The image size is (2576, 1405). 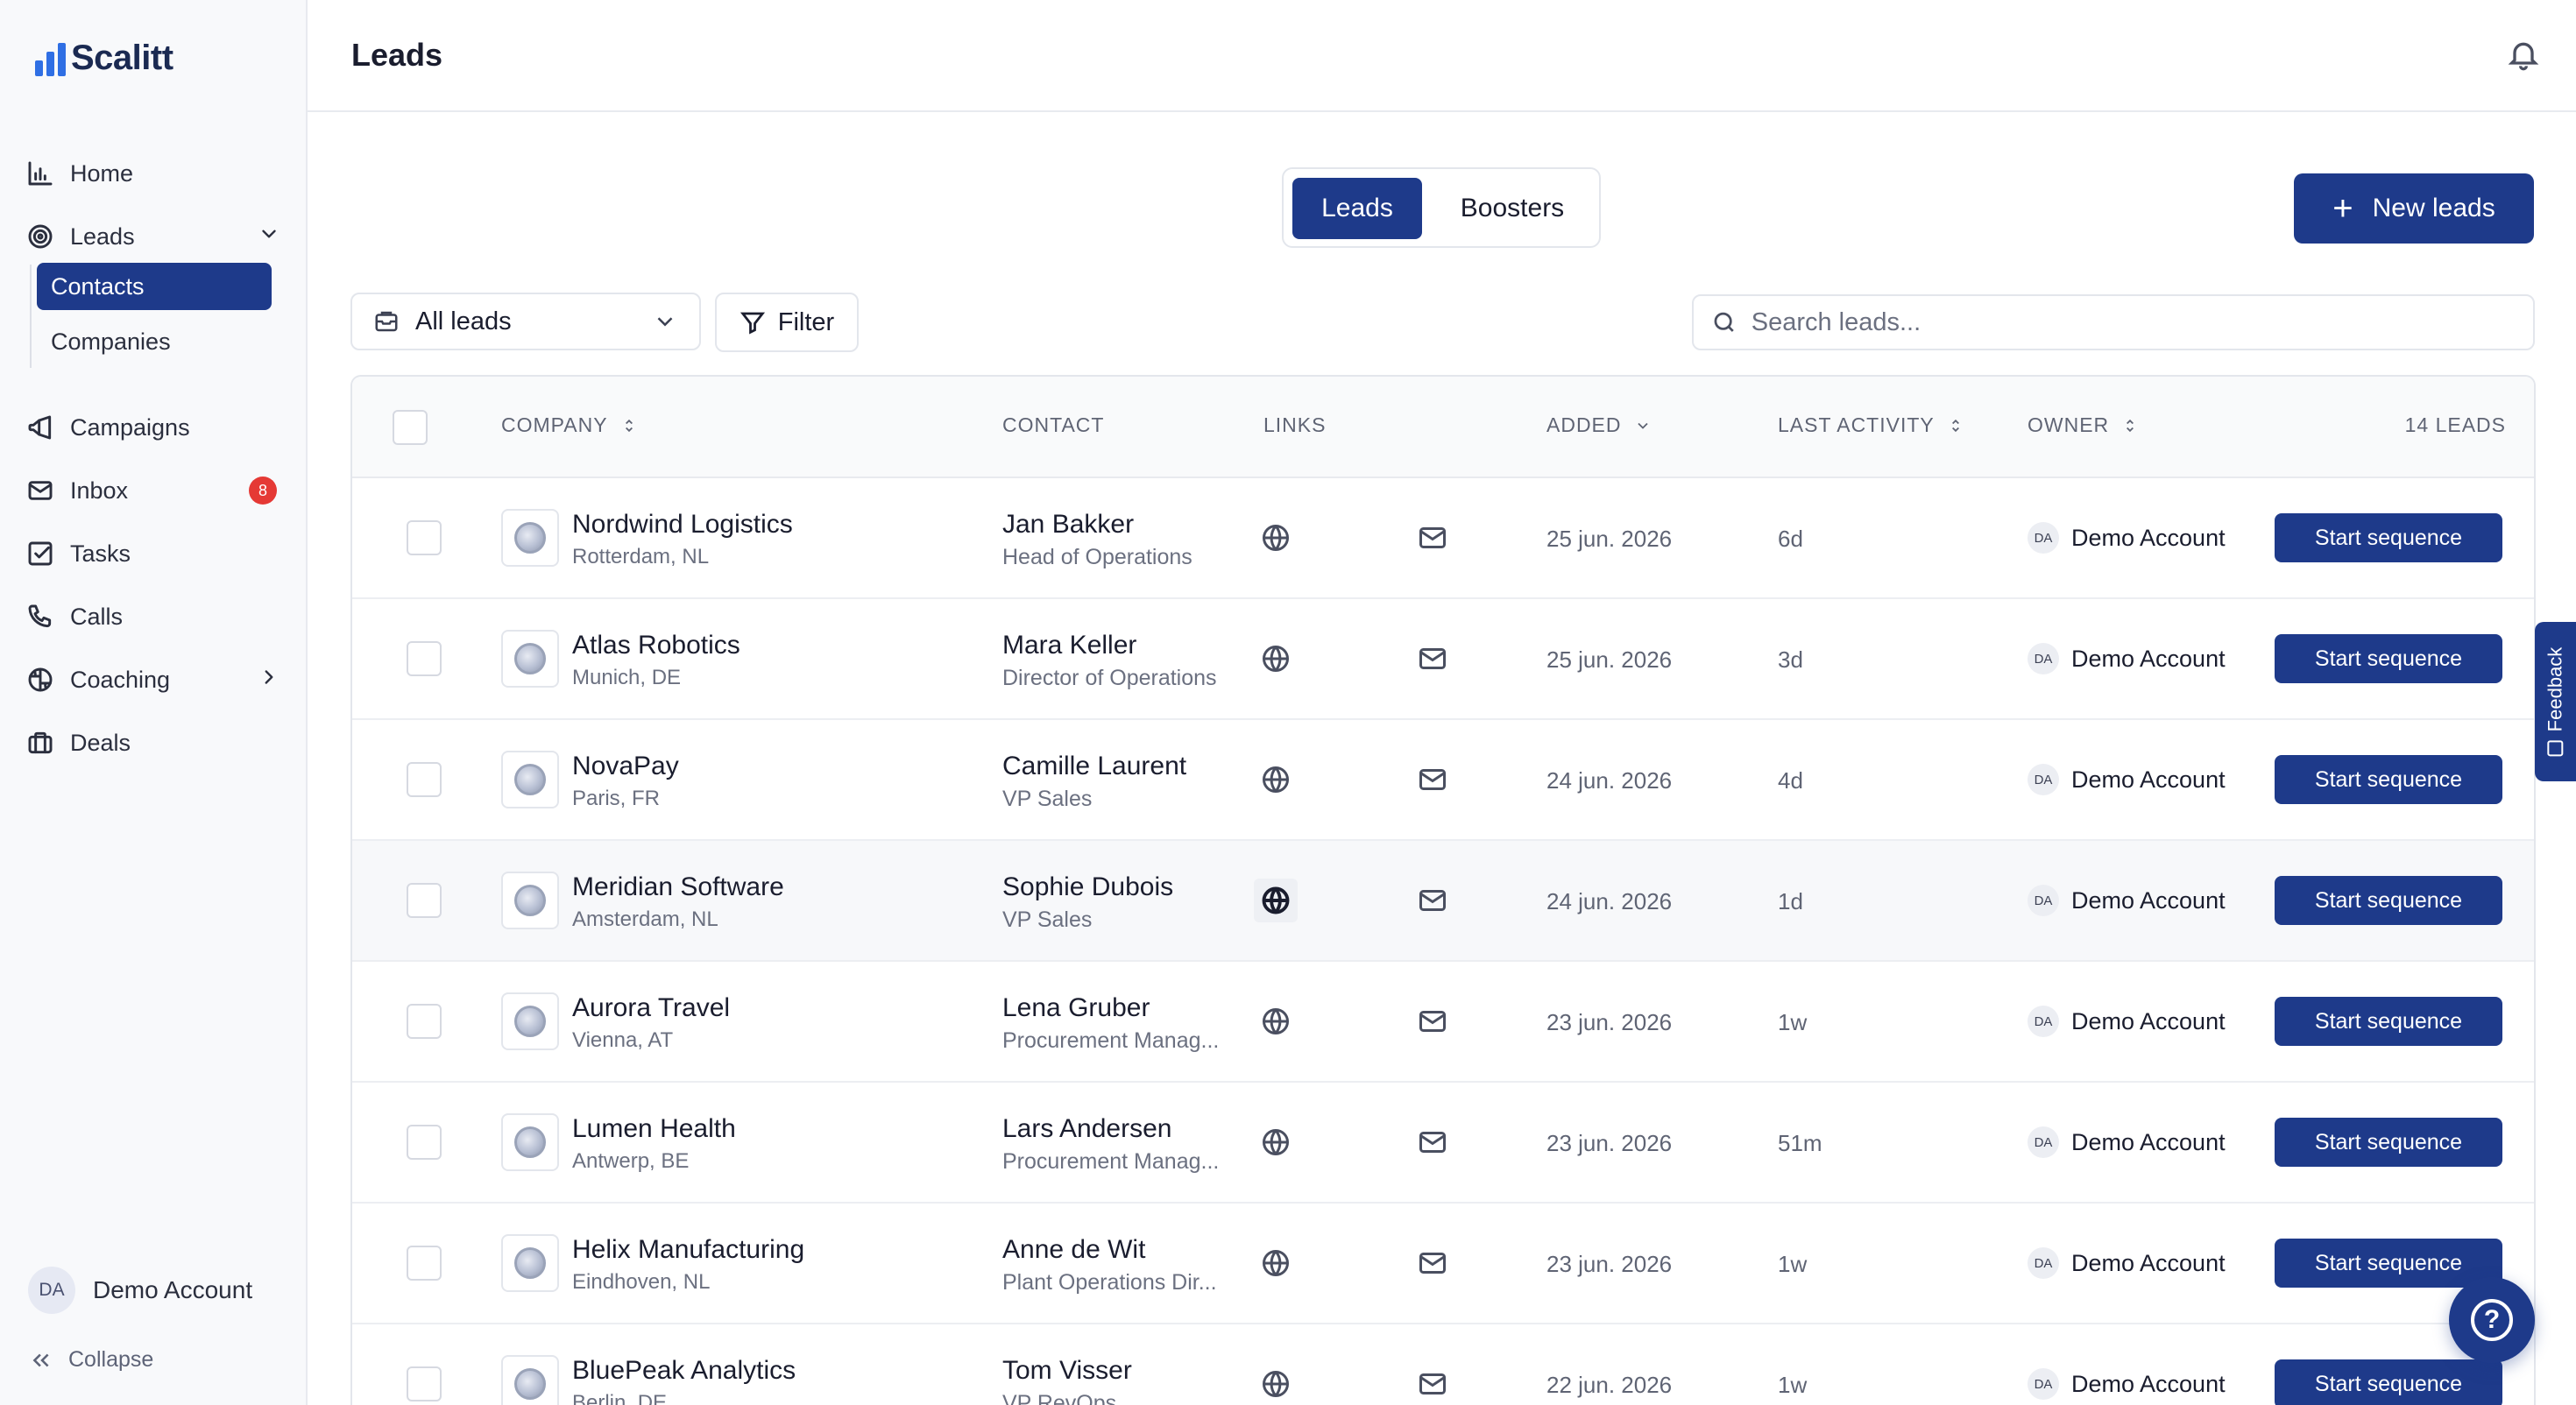 I want to click on sidebar-item-deals: Deals, so click(x=153, y=742).